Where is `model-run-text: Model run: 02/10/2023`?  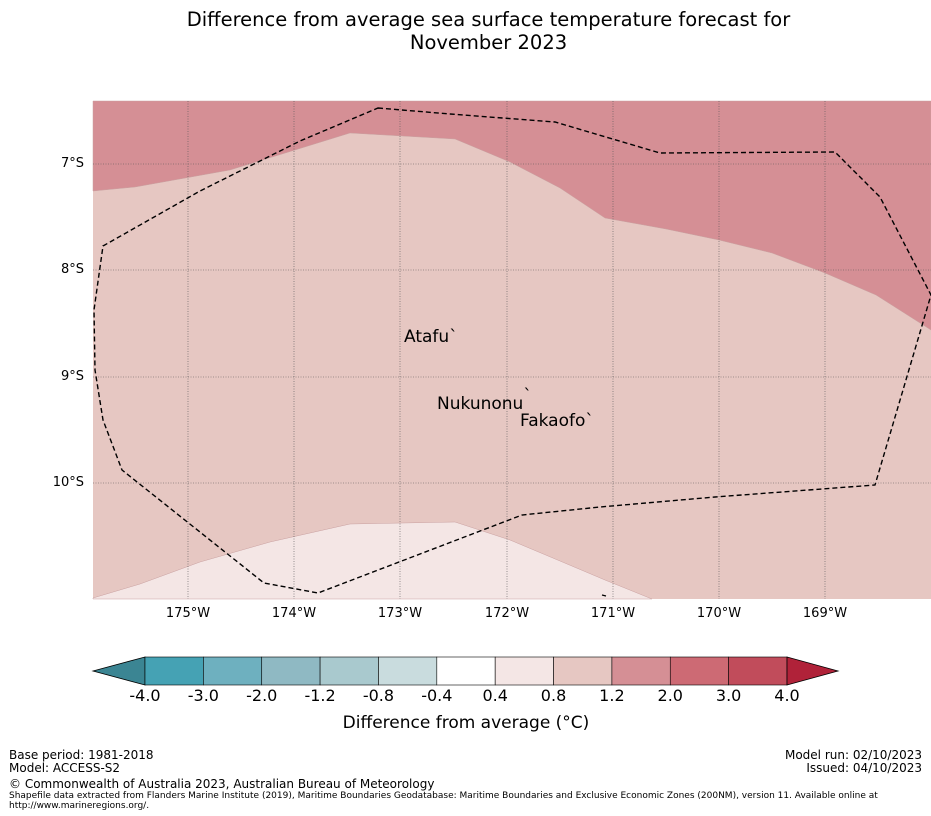 model-run-text: Model run: 02/10/2023 is located at coordinates (853, 755).